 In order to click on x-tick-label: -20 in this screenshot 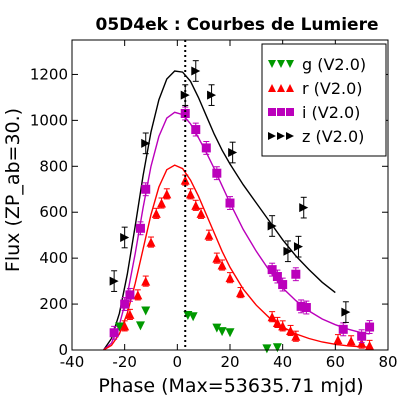, I will do `click(124, 362)`.